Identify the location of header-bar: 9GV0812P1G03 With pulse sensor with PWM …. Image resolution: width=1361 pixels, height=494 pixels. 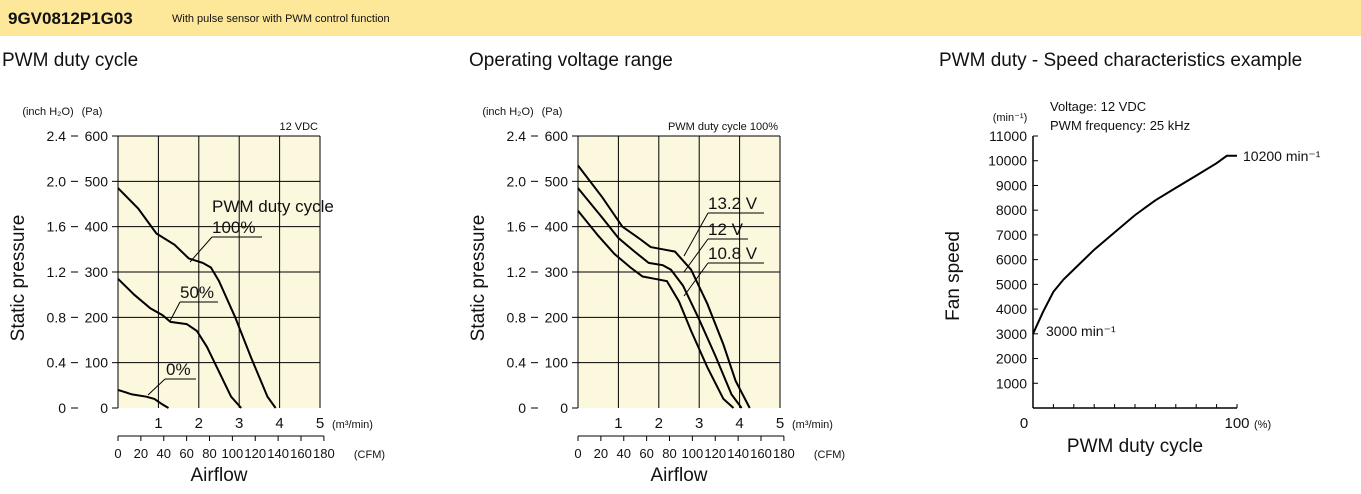
(680, 18).